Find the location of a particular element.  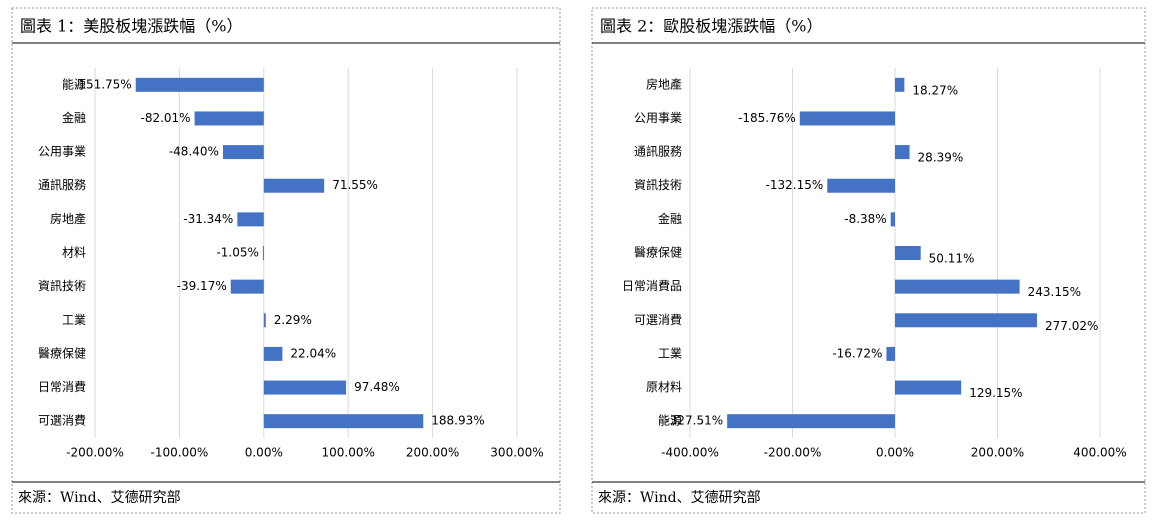

value-label: 277.02% is located at coordinates (1071, 326).